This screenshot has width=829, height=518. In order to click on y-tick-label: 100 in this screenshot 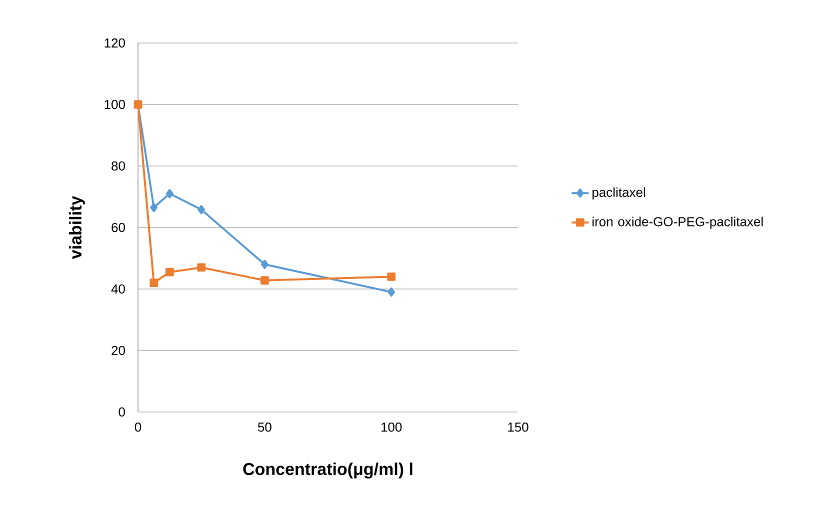, I will do `click(114, 105)`.